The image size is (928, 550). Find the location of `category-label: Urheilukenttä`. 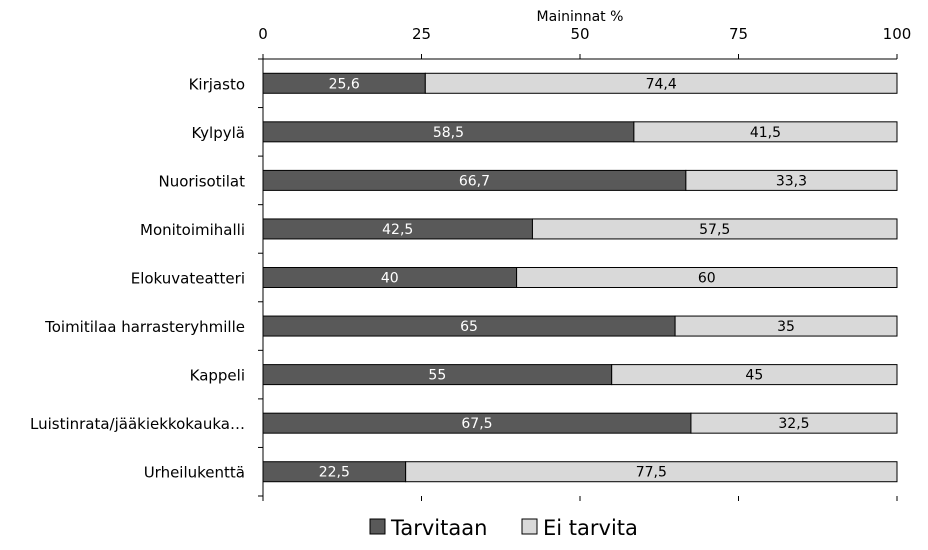

category-label: Urheilukenttä is located at coordinates (194, 473).